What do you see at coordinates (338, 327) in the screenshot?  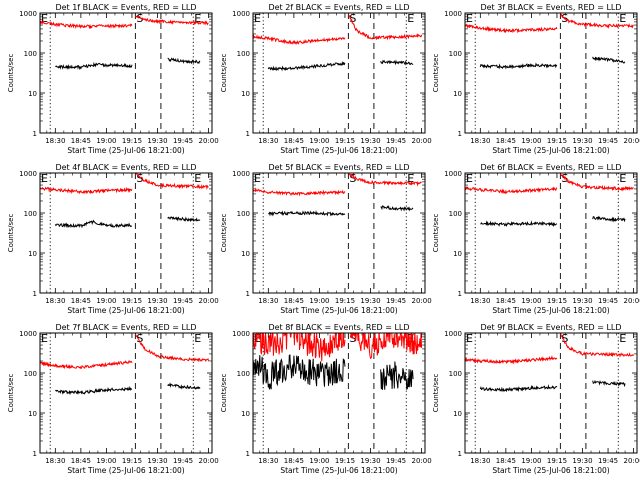 I see `panel-title: Det 8f BLACK = Events, RED = LLD` at bounding box center [338, 327].